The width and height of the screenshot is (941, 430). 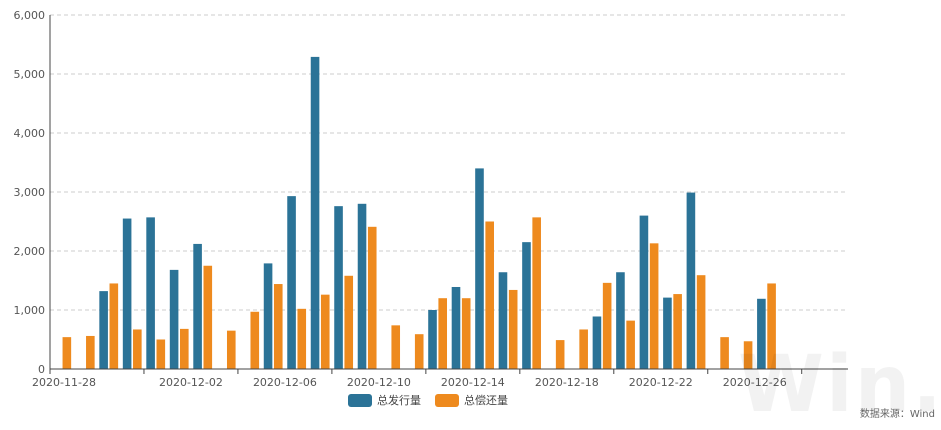 What do you see at coordinates (486, 400) in the screenshot?
I see `legend-label-repayment: 总偿还量` at bounding box center [486, 400].